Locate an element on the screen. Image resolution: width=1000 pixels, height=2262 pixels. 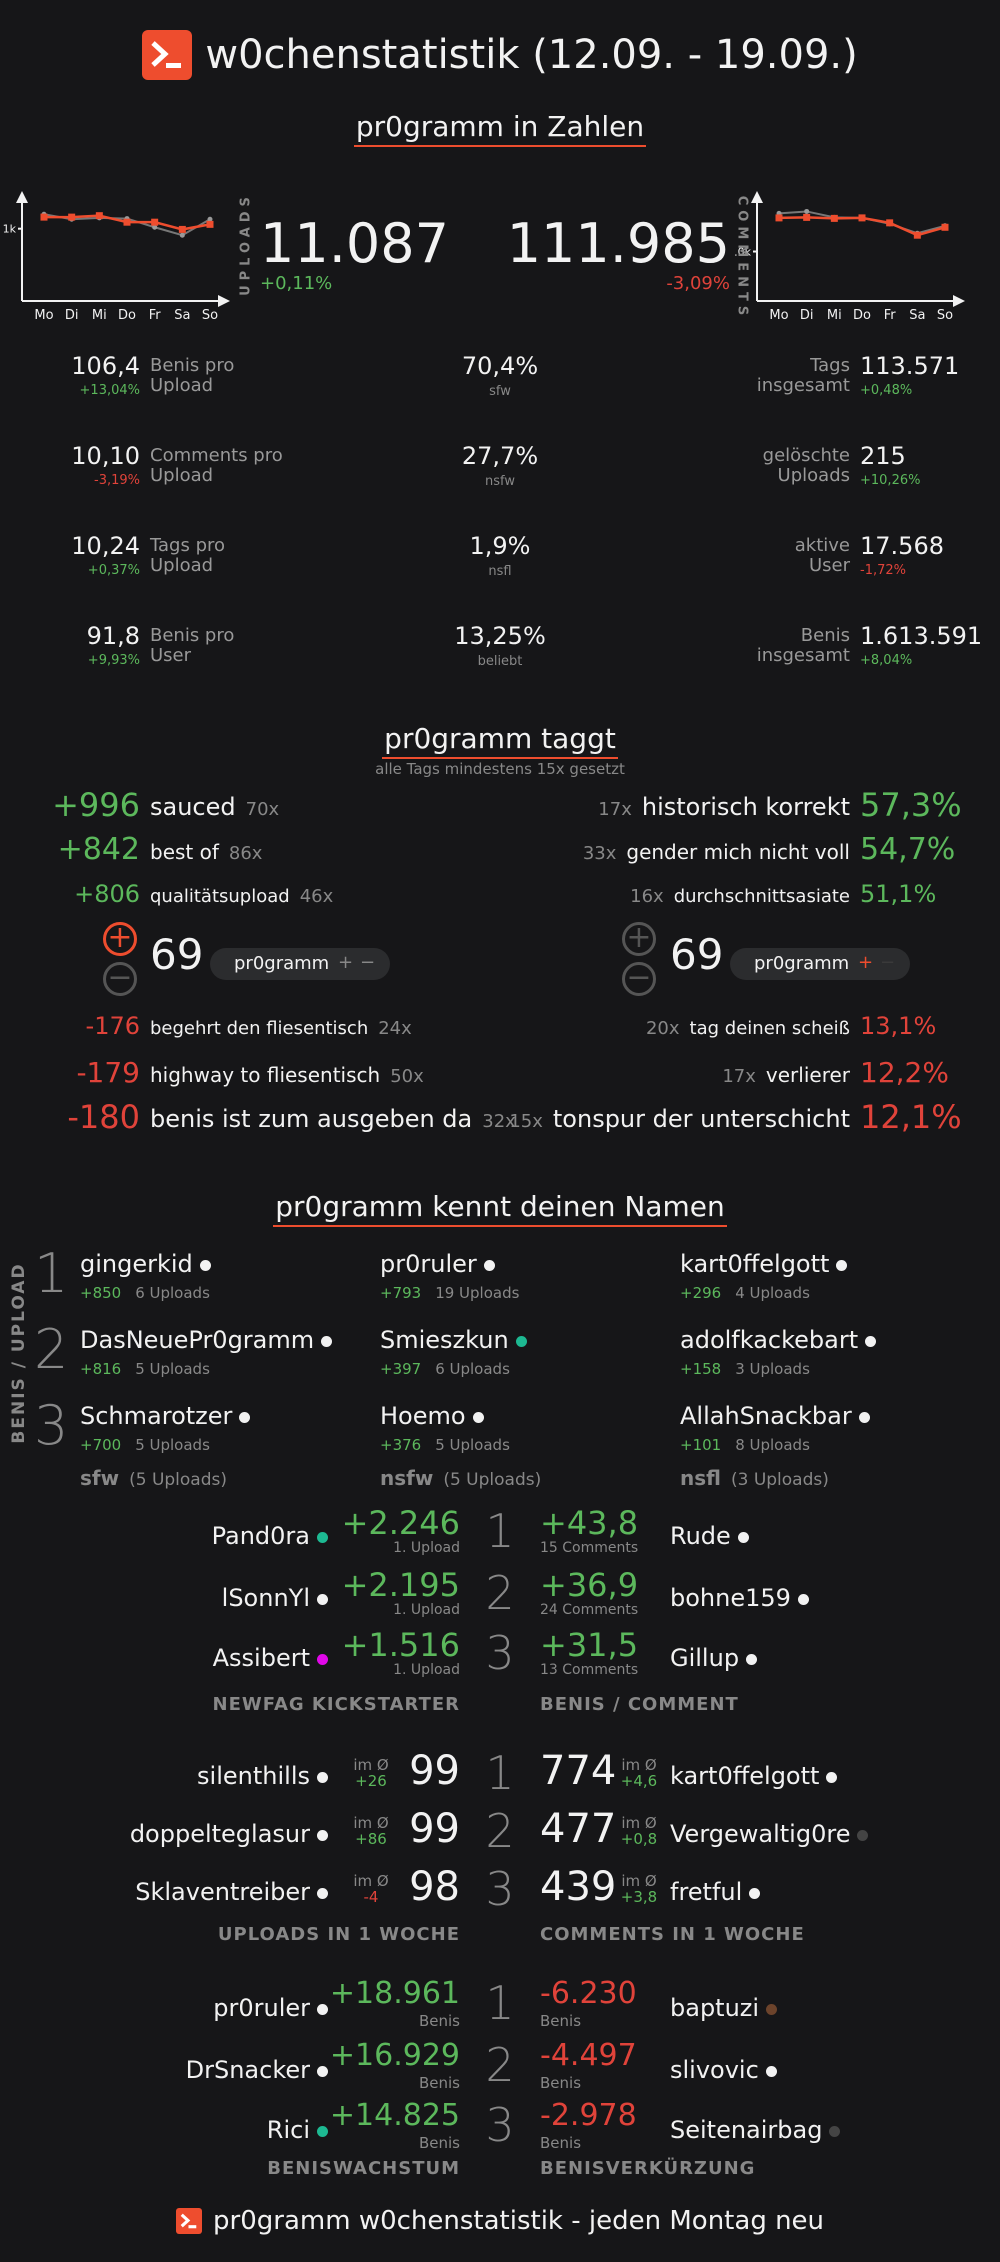
tag-row: sauced 70x is located at coordinates (214, 807).